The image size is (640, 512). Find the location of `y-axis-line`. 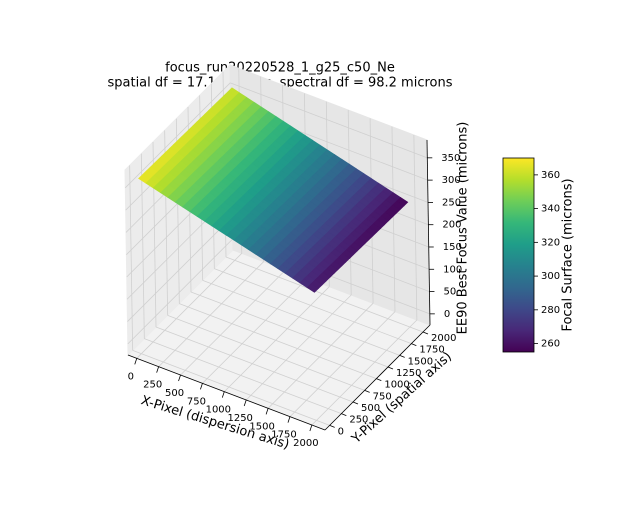

y-axis-line is located at coordinates (377, 377).